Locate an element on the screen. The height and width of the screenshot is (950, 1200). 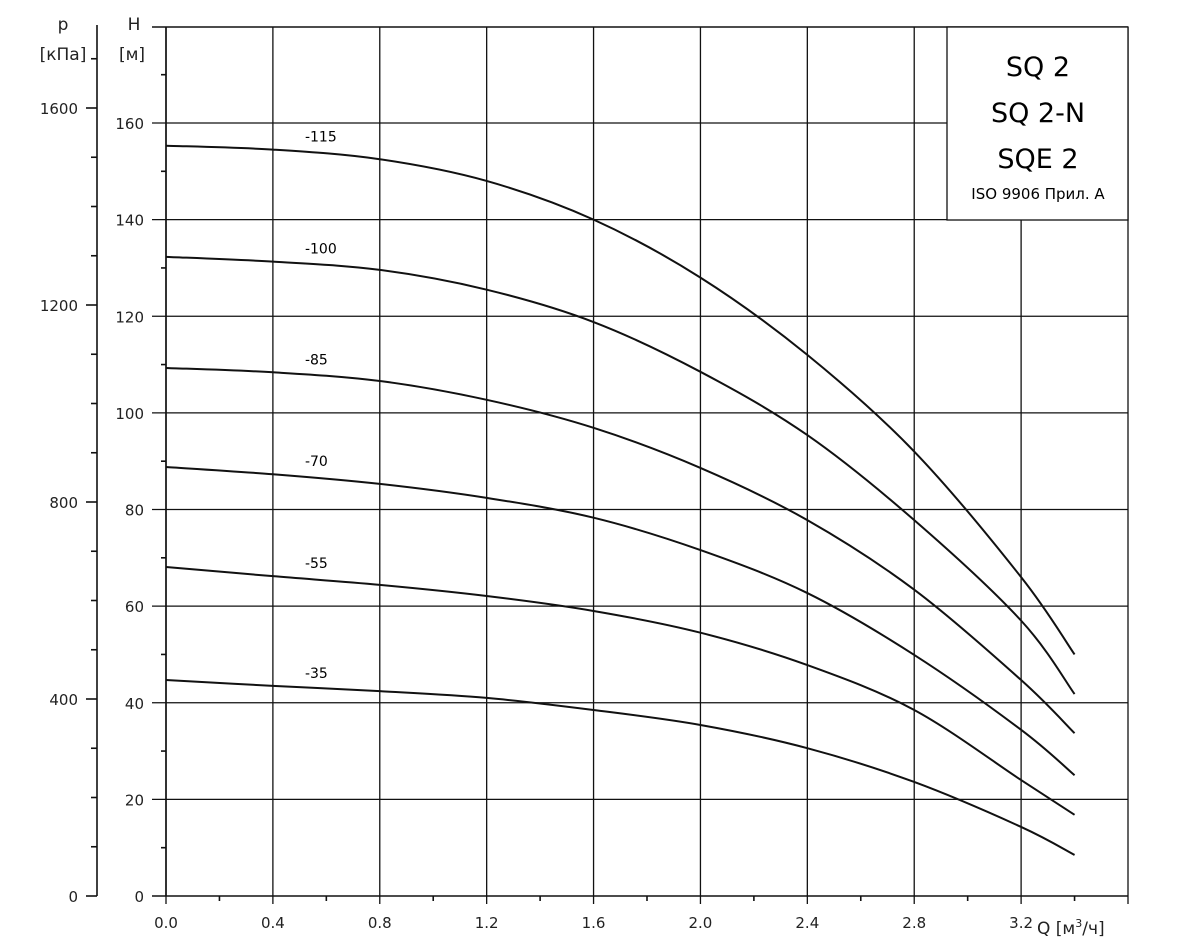
y2-tick-label: 400 is located at coordinates (63, 700).